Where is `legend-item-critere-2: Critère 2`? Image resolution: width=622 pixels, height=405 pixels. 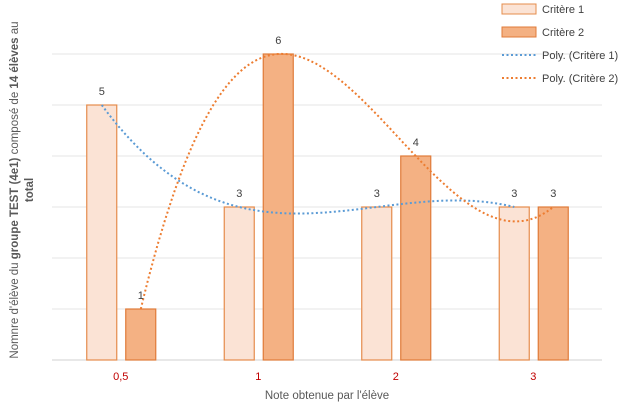
legend-item-critere-2: Critère 2 is located at coordinates (542, 32).